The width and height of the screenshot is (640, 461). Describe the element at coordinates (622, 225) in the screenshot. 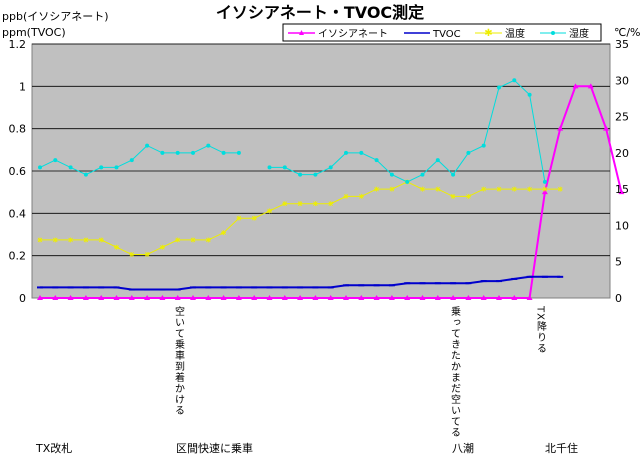

I see `y-right-tick-label: 10` at that location.